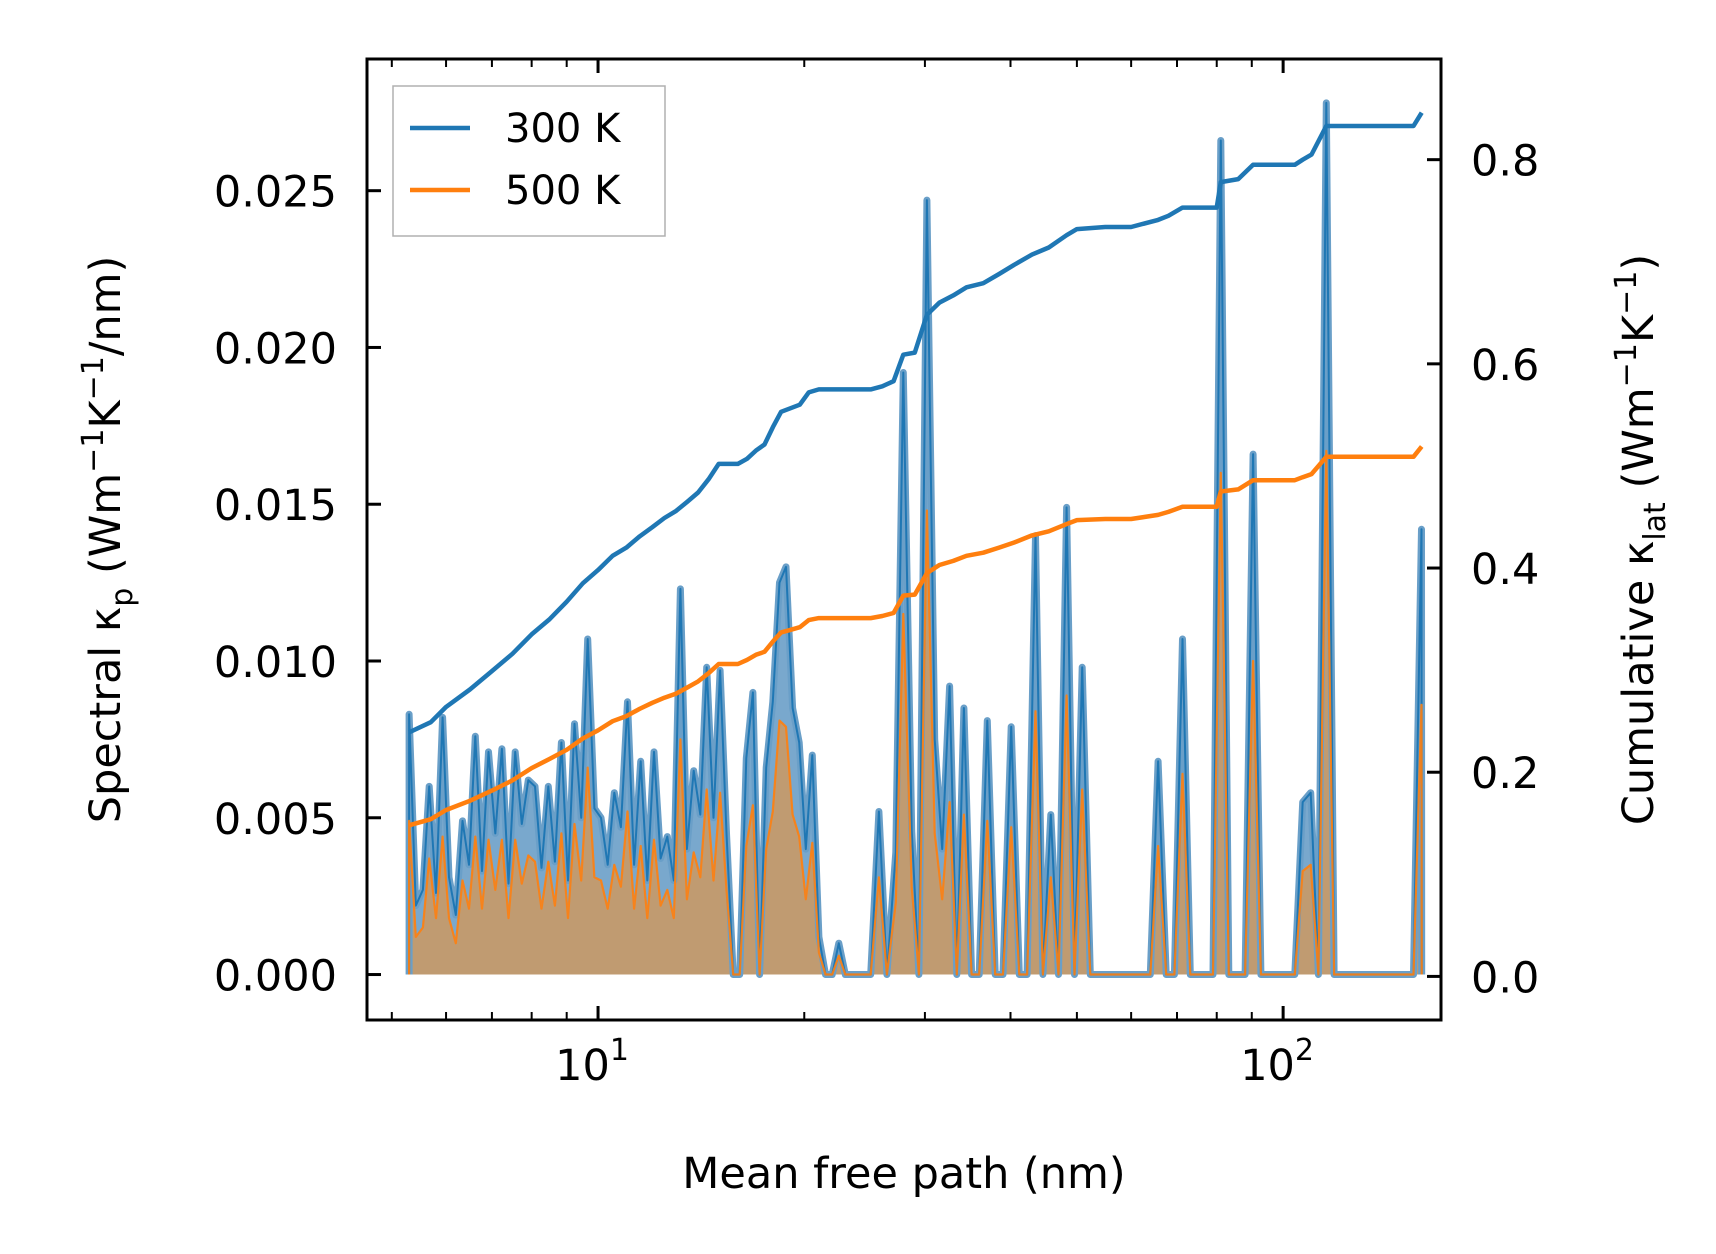  I want to click on y-left-tick-label-0: 0.000, so click(275, 977).